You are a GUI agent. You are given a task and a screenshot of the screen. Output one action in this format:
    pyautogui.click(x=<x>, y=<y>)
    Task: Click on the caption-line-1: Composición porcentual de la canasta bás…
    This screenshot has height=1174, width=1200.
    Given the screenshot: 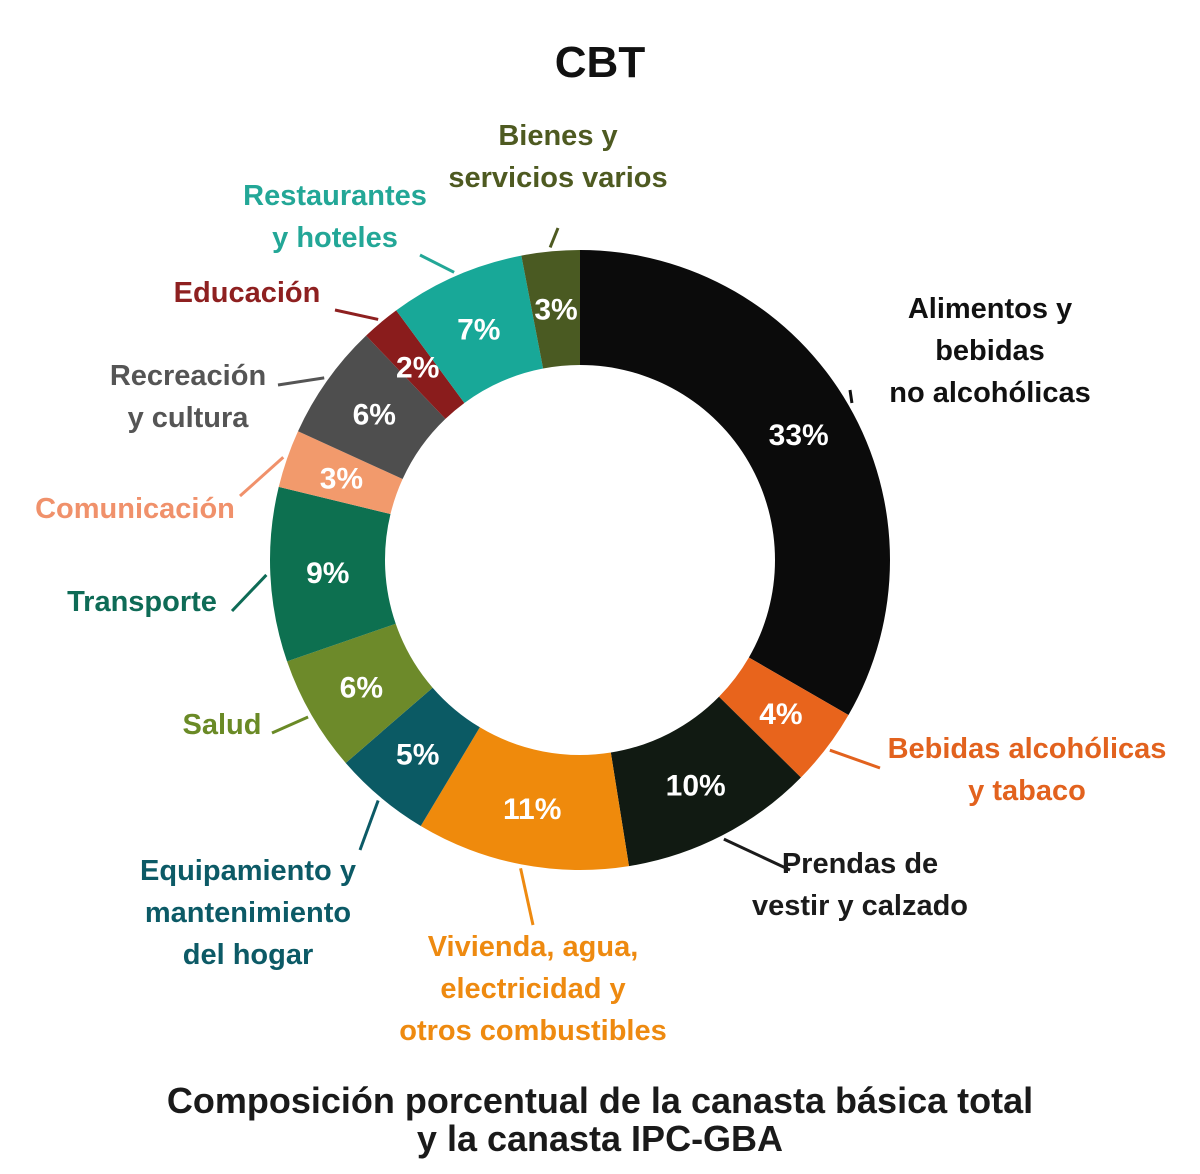 What is the action you would take?
    pyautogui.click(x=600, y=1100)
    